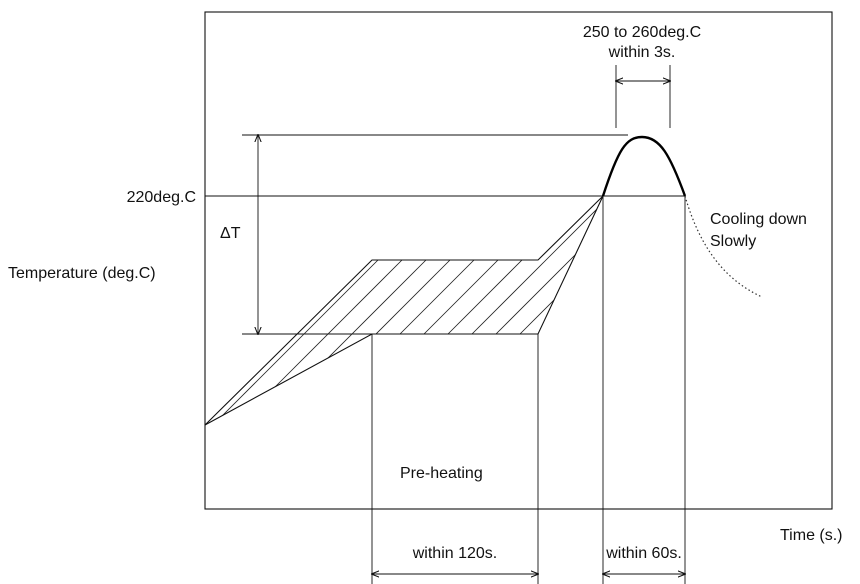  What do you see at coordinates (644, 166) in the screenshot?
I see `peak-curve` at bounding box center [644, 166].